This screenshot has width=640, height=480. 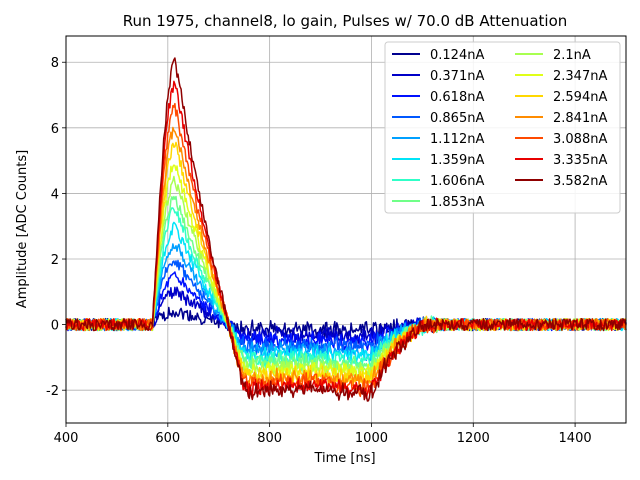 I want to click on y-tick-label: 2, so click(x=55, y=260).